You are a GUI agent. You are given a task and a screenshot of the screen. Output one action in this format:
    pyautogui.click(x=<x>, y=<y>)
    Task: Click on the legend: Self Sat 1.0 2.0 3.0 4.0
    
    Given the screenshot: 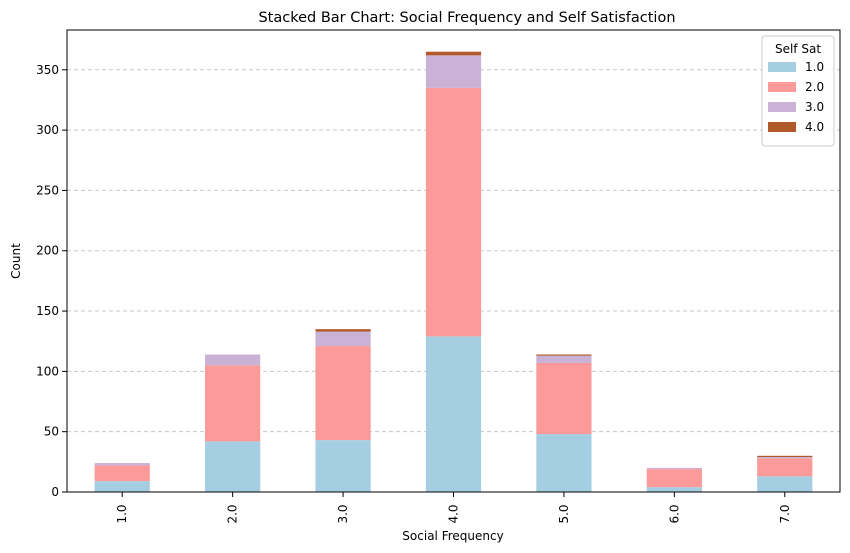 What is the action you would take?
    pyautogui.click(x=798, y=91)
    